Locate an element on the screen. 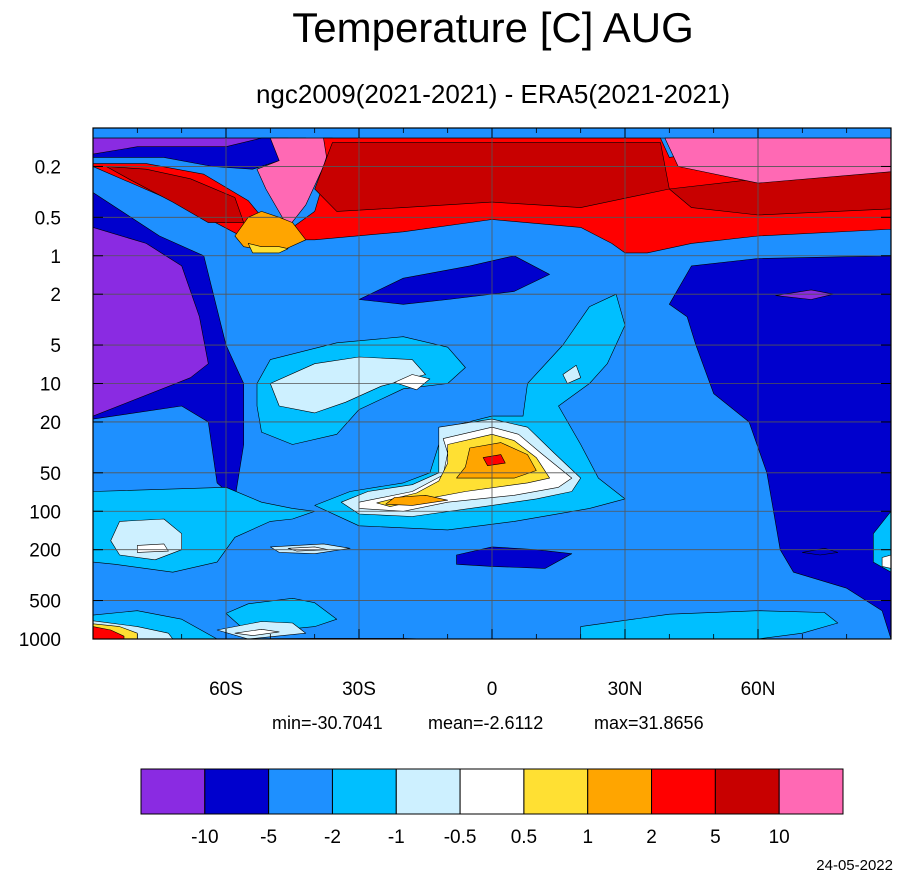 Image resolution: width=901 pixels, height=882 pixels. y-tick-label: 1 is located at coordinates (55, 257).